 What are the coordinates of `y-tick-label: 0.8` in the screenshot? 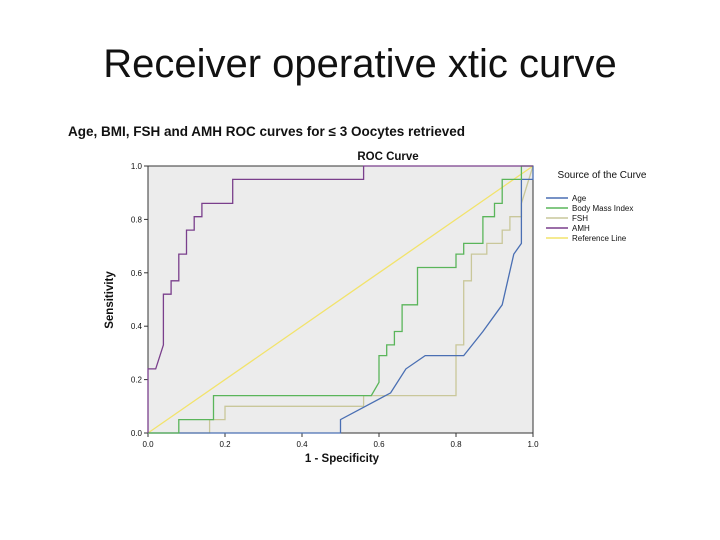 It's located at (137, 219).